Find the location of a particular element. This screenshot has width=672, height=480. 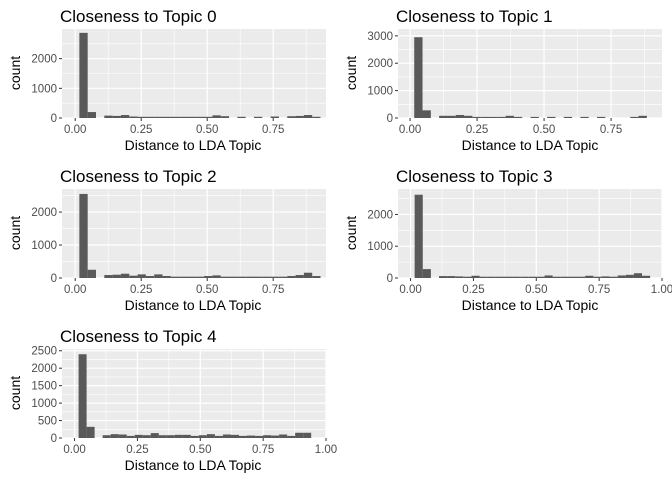

y-tick-label: 0 is located at coordinates (54, 119).